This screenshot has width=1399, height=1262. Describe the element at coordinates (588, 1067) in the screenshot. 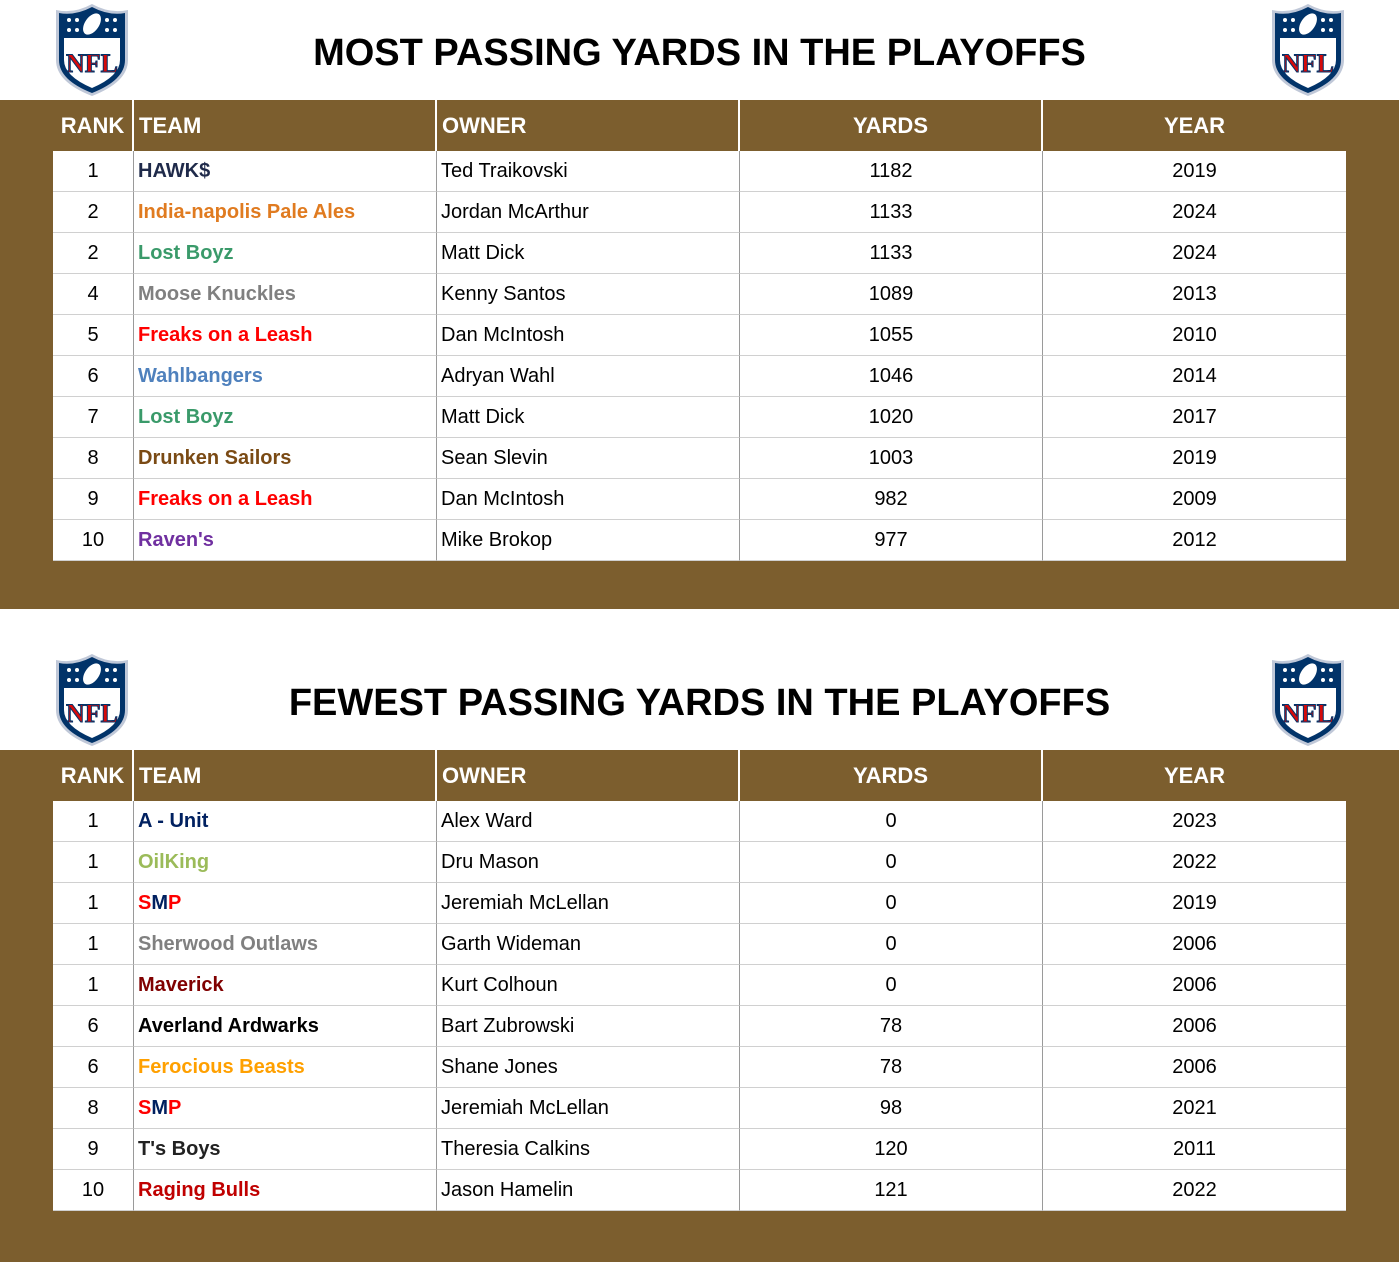

I see `table-cell: Shane Jones` at that location.